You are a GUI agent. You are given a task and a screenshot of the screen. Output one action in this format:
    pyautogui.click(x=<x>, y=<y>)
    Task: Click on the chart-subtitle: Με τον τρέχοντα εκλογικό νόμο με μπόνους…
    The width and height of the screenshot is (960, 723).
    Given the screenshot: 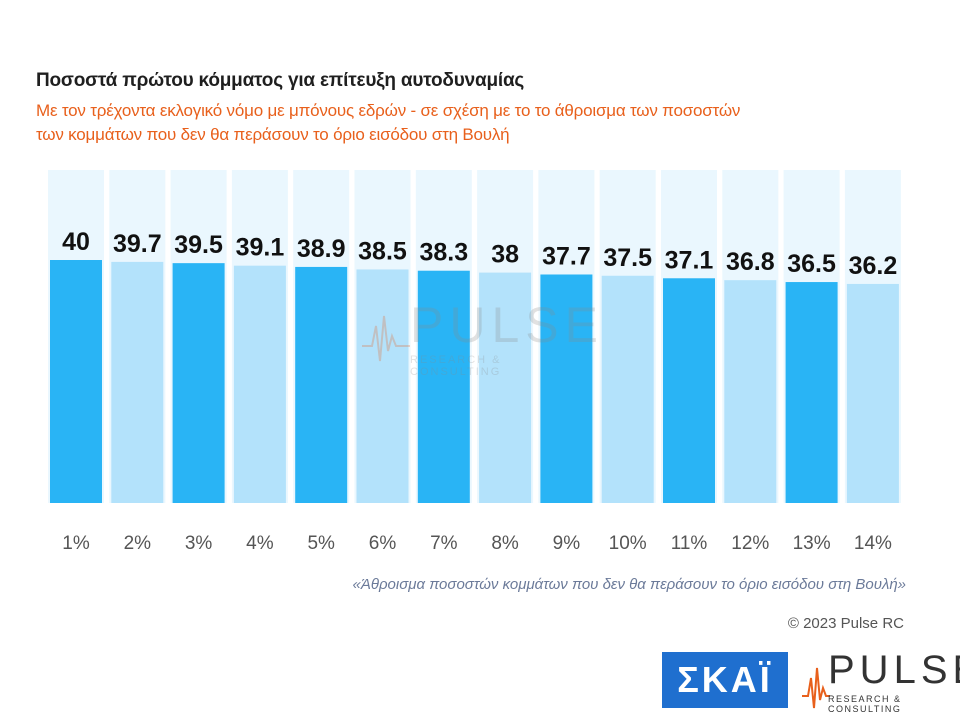 What is the action you would take?
    pyautogui.click(x=388, y=122)
    